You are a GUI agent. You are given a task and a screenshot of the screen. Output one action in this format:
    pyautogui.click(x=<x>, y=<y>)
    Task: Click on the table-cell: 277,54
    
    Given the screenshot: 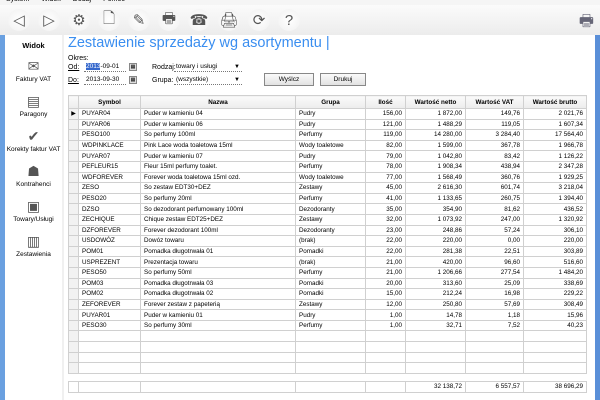 What is the action you would take?
    pyautogui.click(x=494, y=272)
    